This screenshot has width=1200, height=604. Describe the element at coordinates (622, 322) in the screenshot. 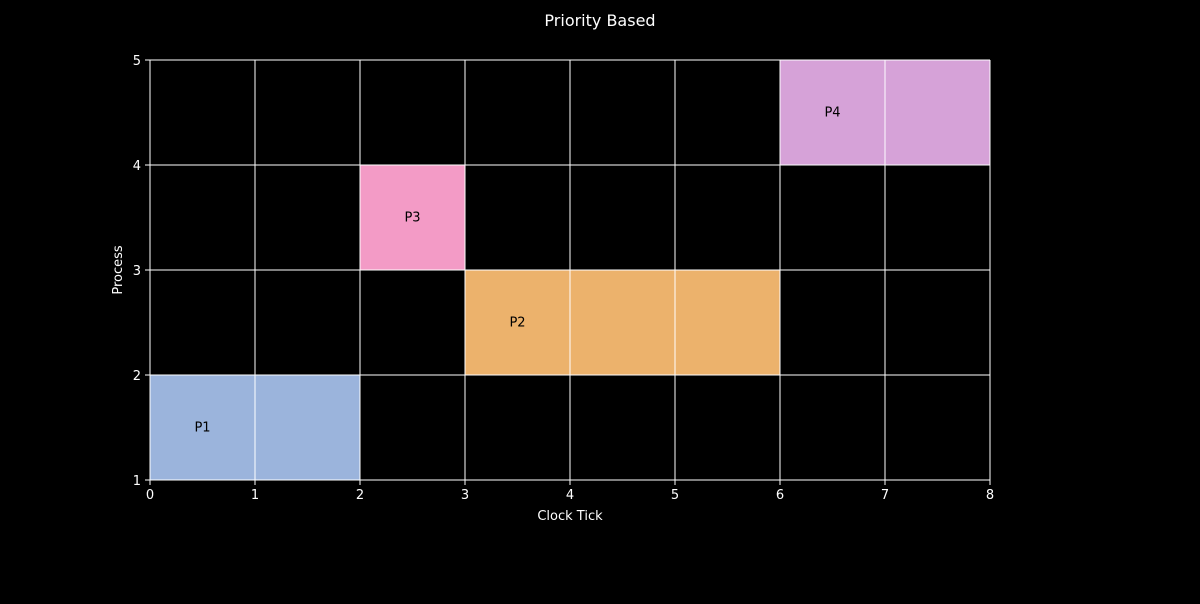

I see `bar-p2` at that location.